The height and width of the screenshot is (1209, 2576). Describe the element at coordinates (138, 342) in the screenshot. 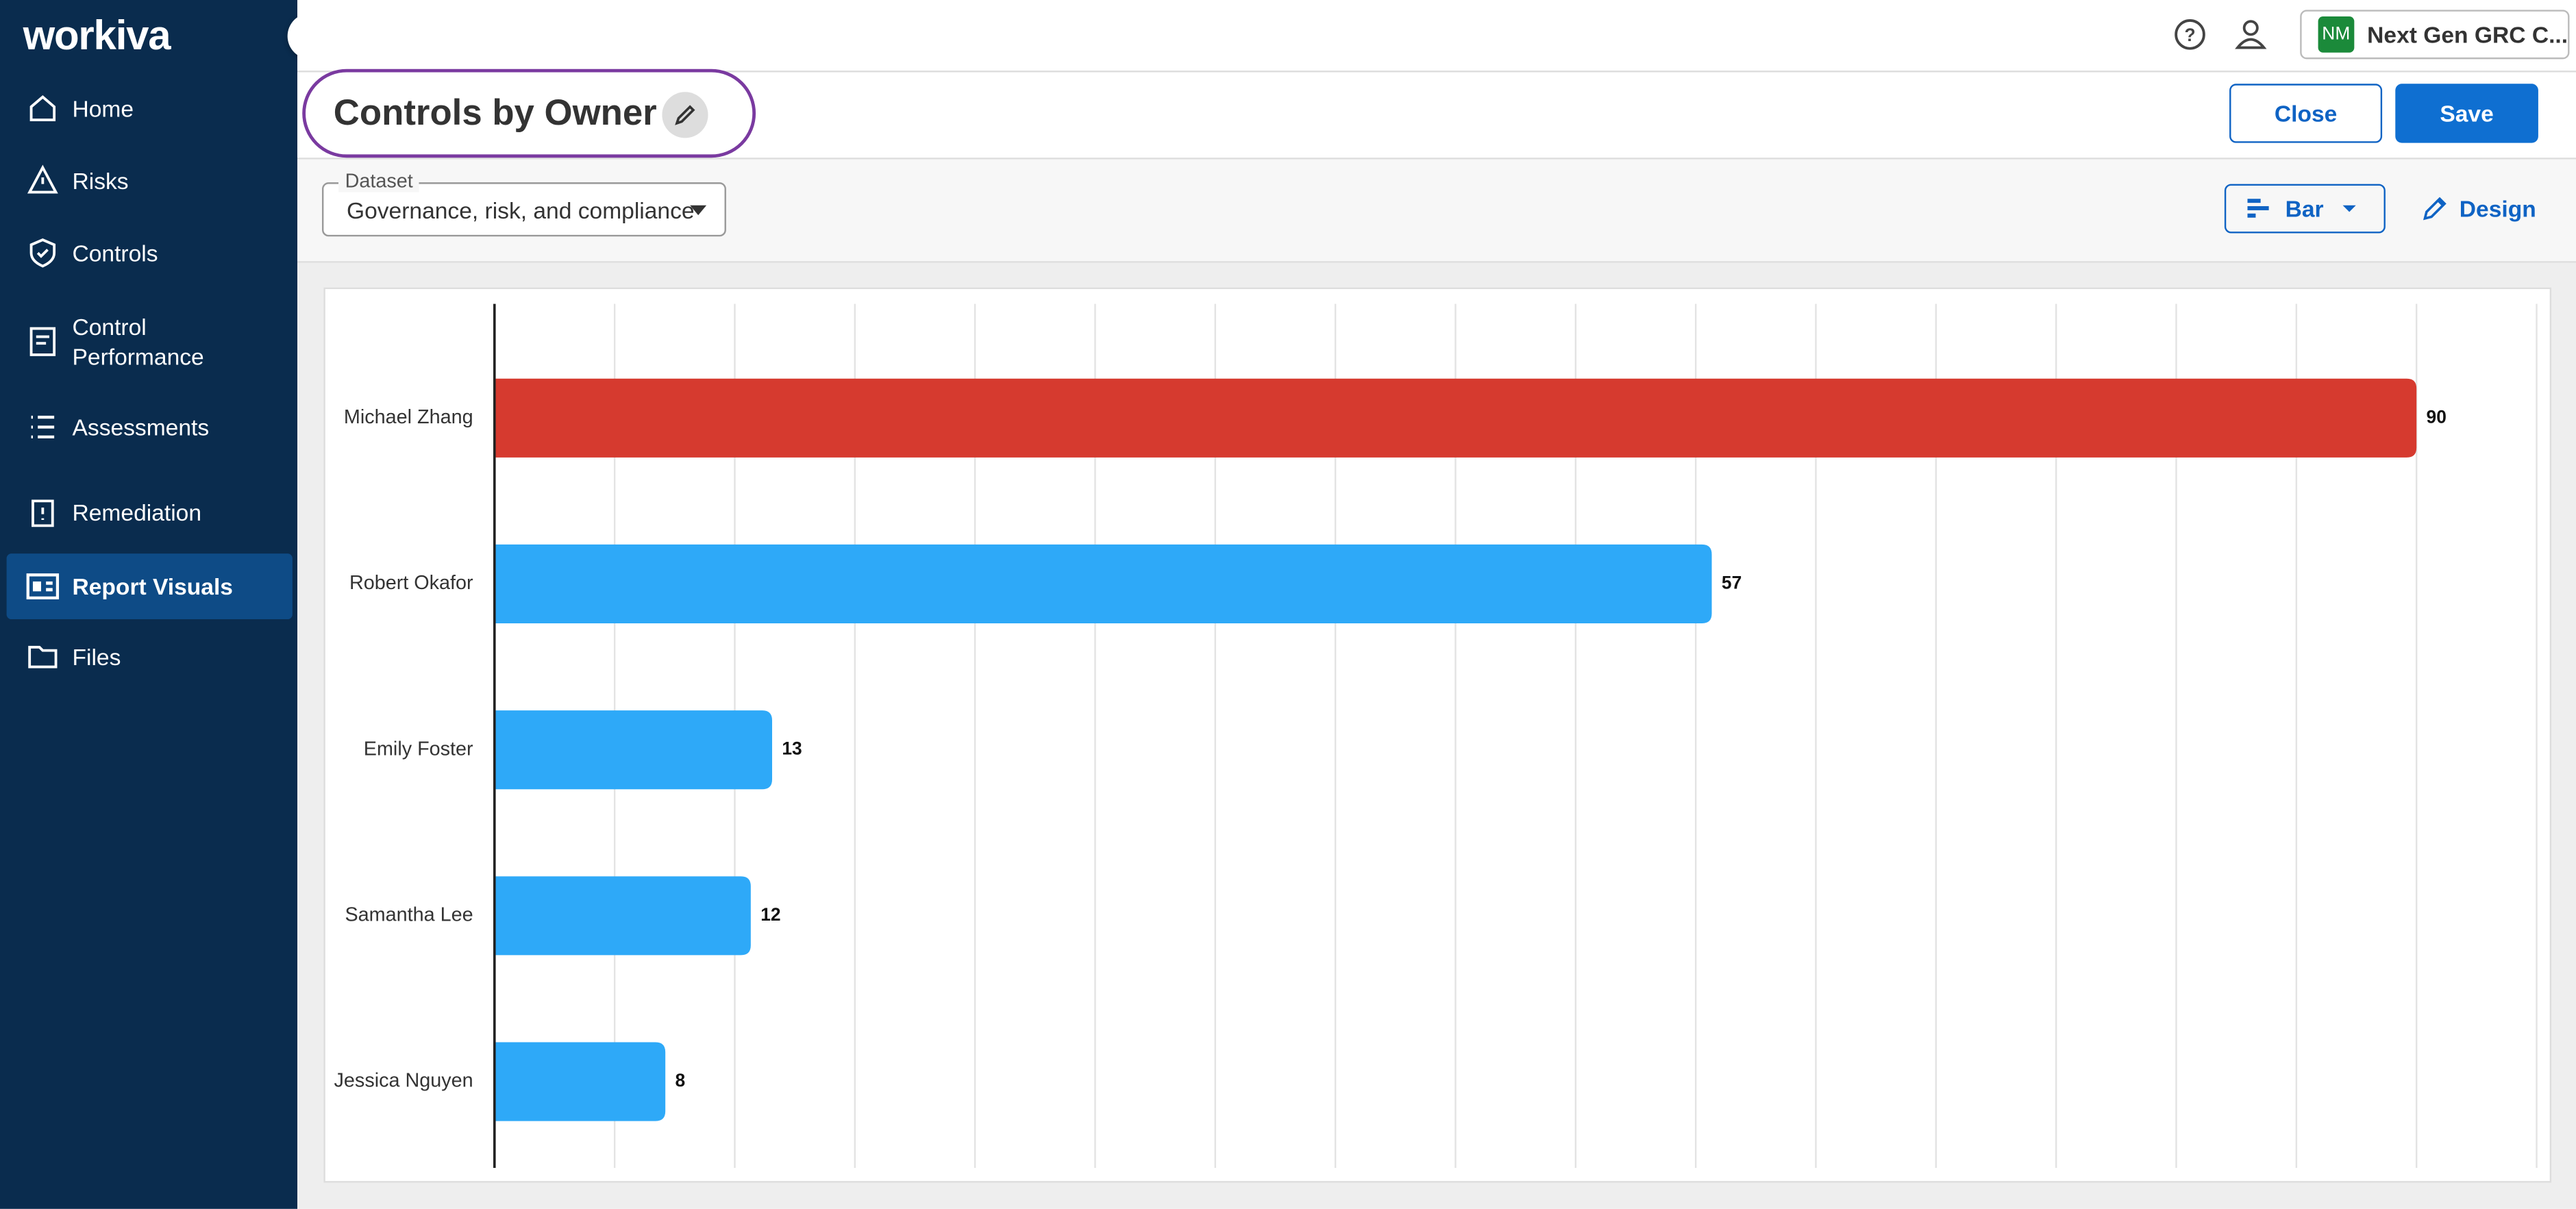

I see `nav-label: Control Performance` at that location.